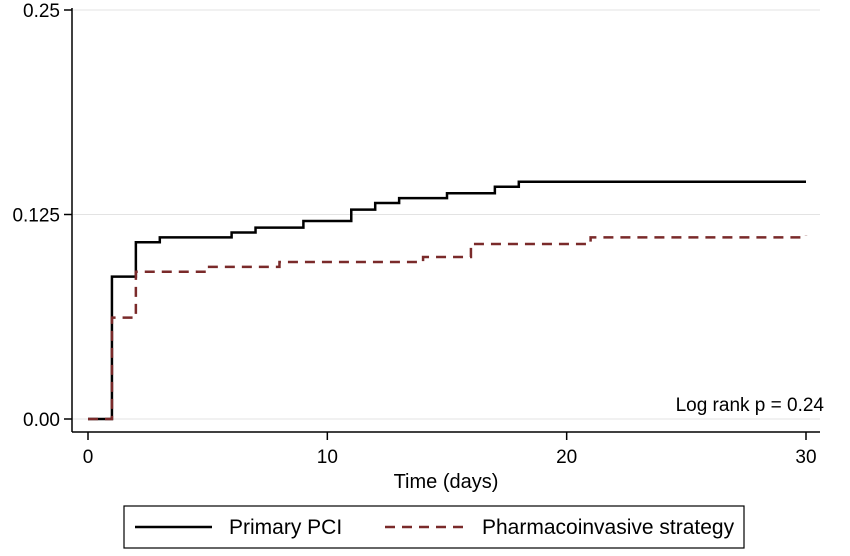  Describe the element at coordinates (41, 11) in the screenshot. I see `y-tick-label: 0.25` at that location.